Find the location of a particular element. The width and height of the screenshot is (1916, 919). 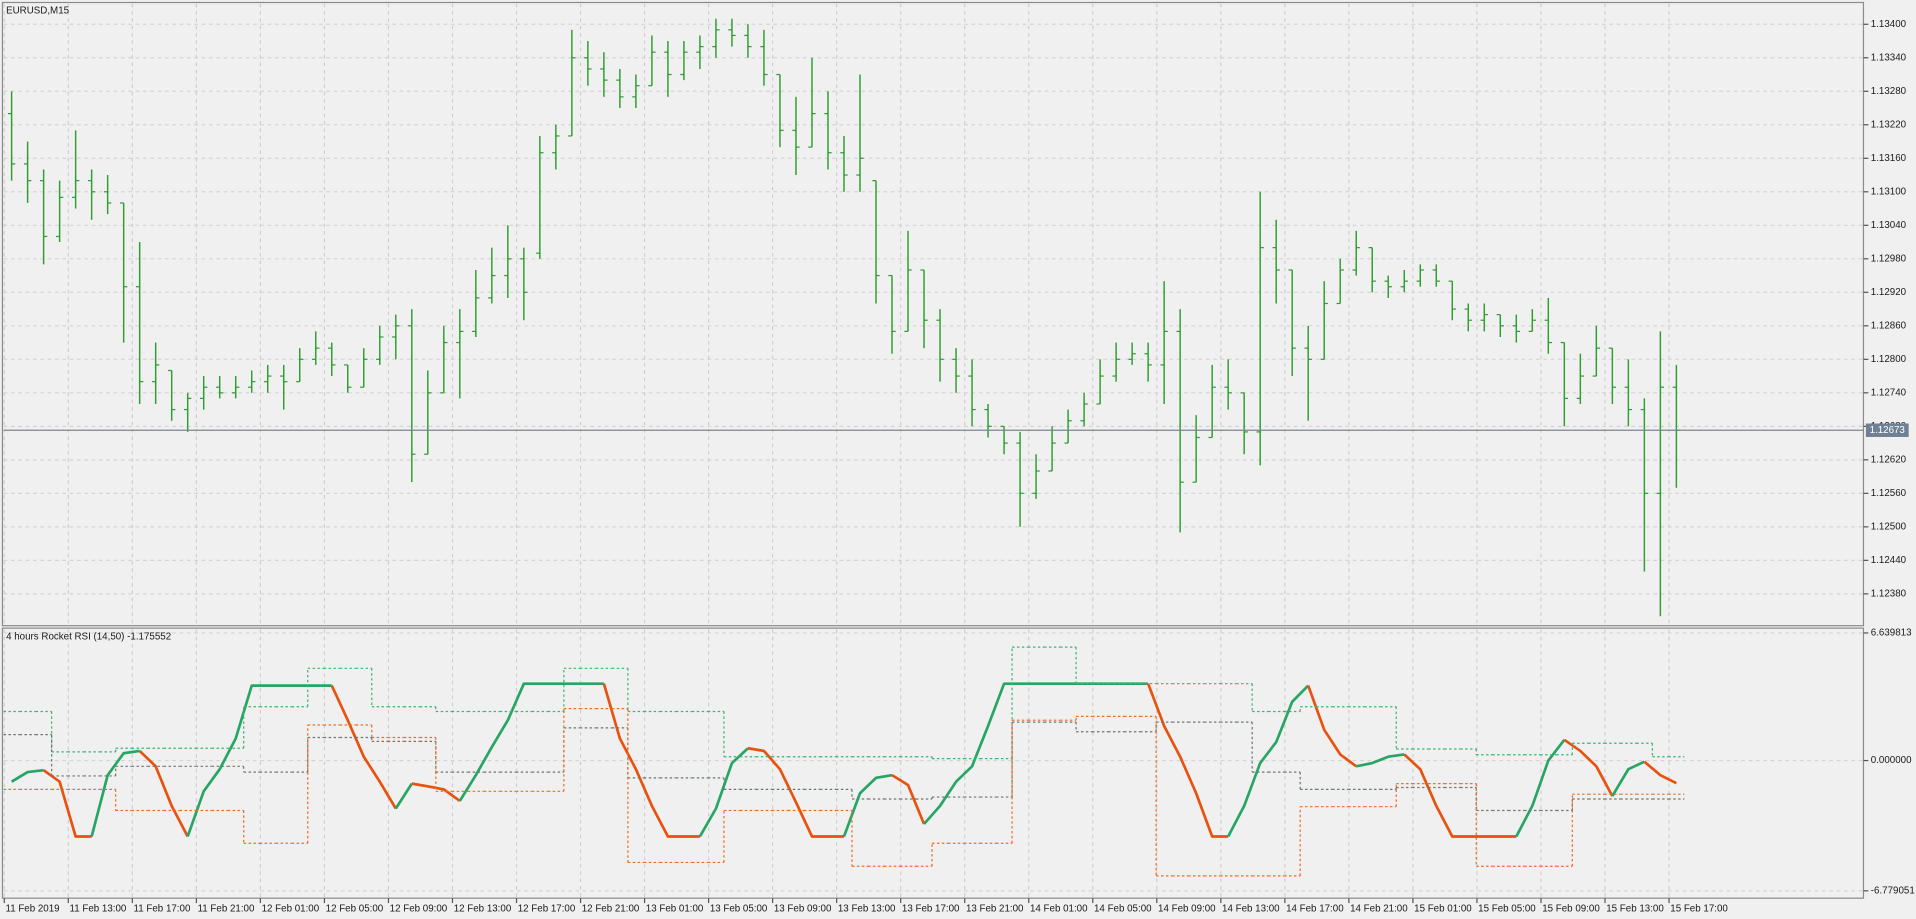

y-tick-label: 1.13280 is located at coordinates (1889, 91).